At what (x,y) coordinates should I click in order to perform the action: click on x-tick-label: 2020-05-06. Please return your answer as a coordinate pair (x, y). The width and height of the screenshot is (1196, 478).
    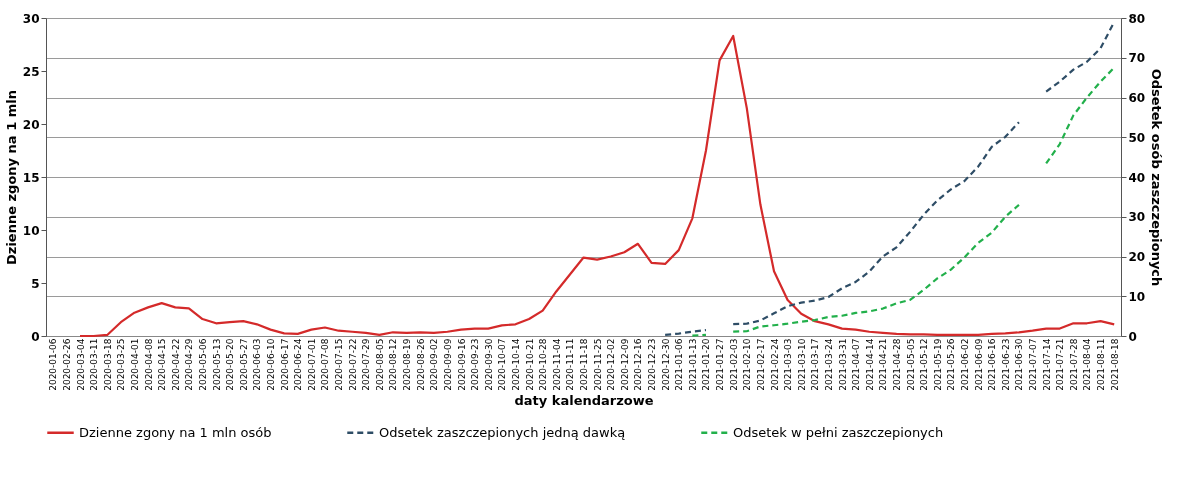
    Looking at the image, I should click on (202, 364).